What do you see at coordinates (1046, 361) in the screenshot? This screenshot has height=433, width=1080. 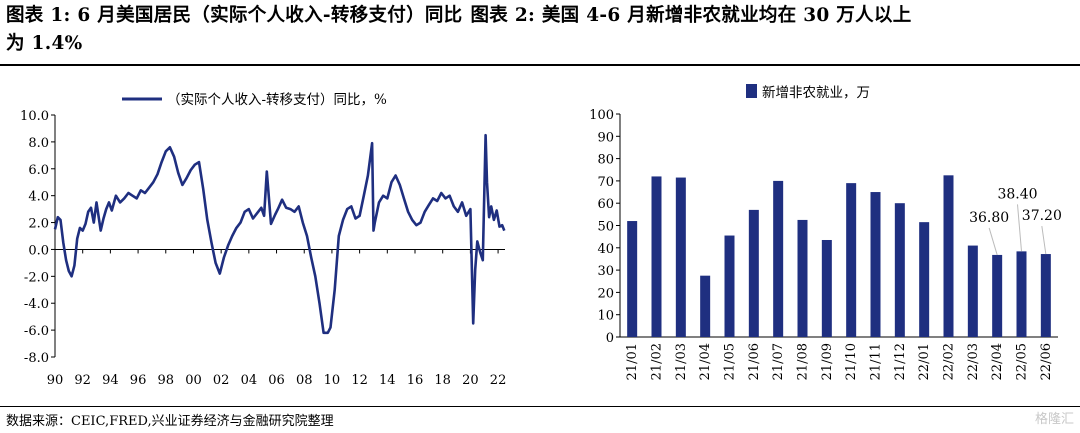 I see `x-tick-label: 22/06` at bounding box center [1046, 361].